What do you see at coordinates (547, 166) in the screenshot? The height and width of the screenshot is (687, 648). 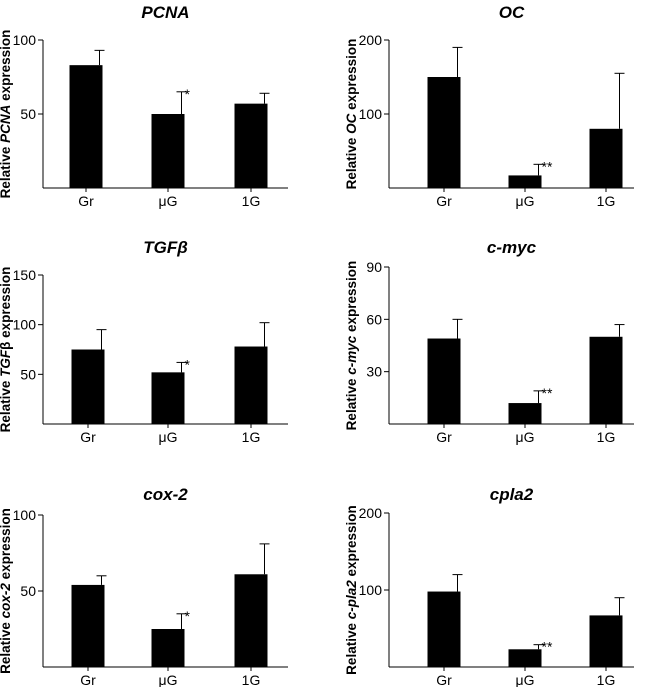 I see `chart-2-significance-2: **` at bounding box center [547, 166].